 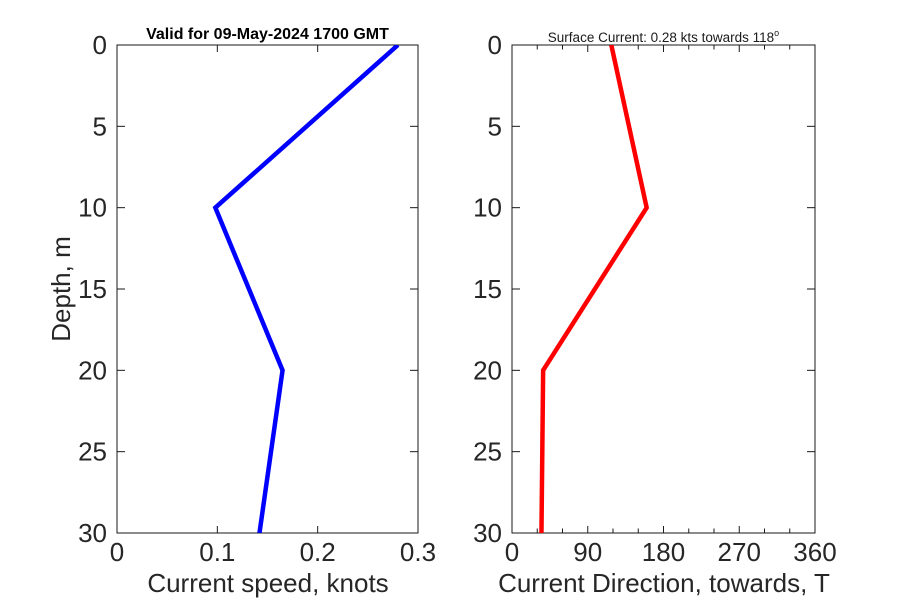 I want to click on degree-superscript: o, so click(x=777, y=32).